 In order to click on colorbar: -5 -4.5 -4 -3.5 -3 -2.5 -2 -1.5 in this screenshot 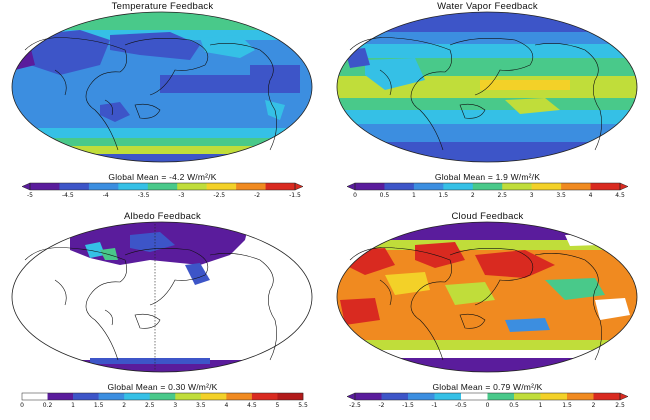, I will do `click(162, 190)`.